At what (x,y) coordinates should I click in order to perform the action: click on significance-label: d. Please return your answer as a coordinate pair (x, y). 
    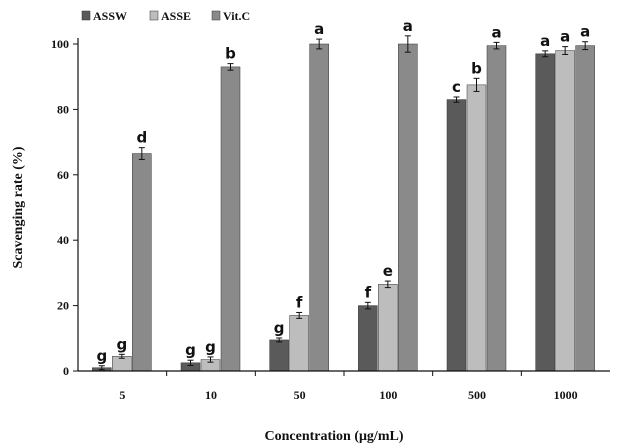
    Looking at the image, I should click on (141, 138).